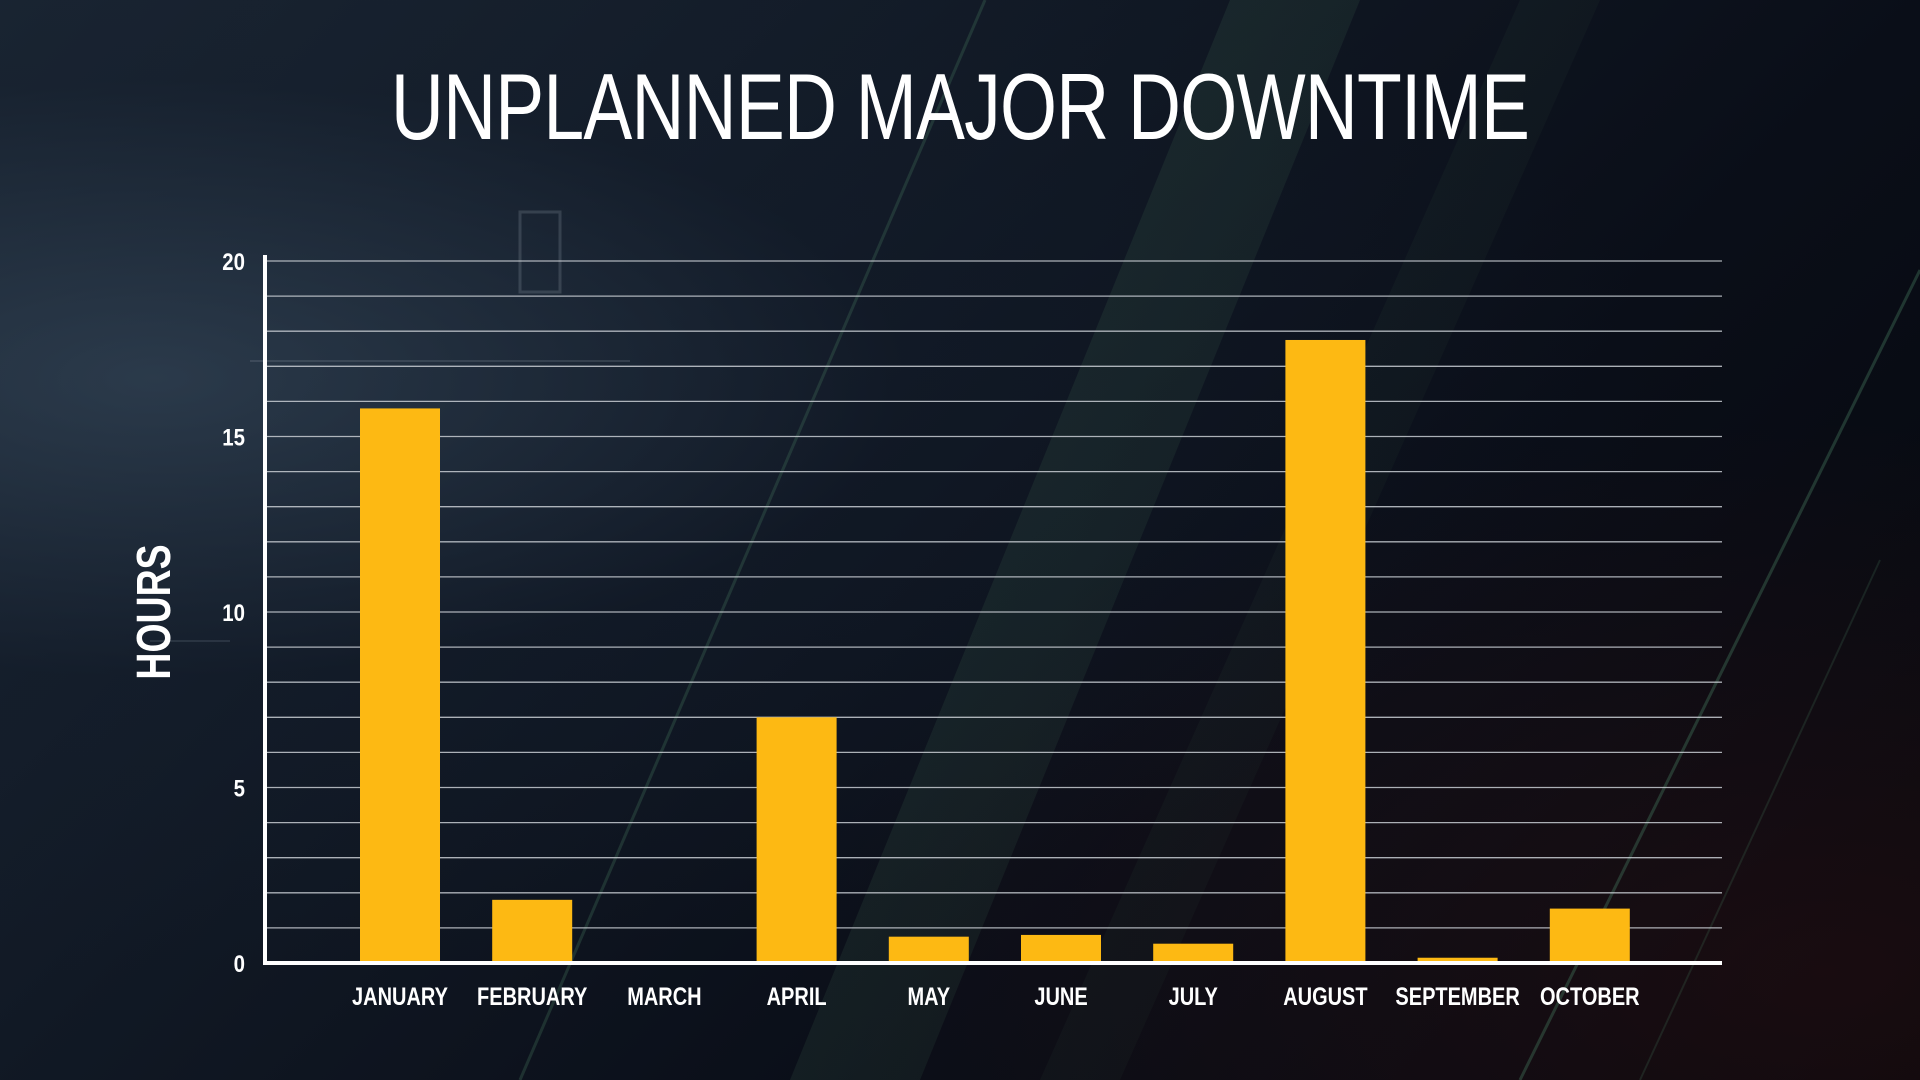  I want to click on bar-october, so click(1589, 935).